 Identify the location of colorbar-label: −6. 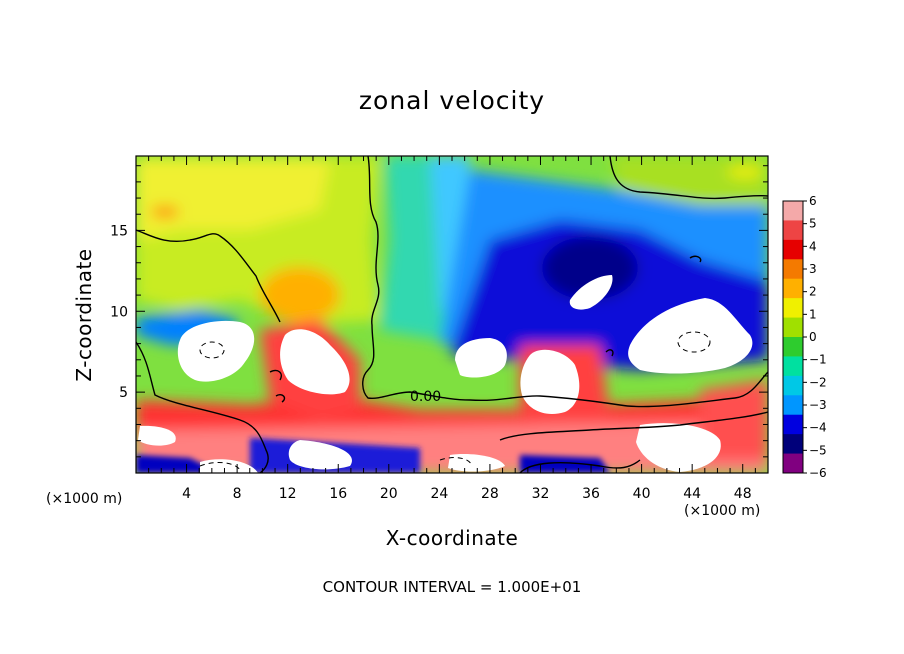
(818, 473).